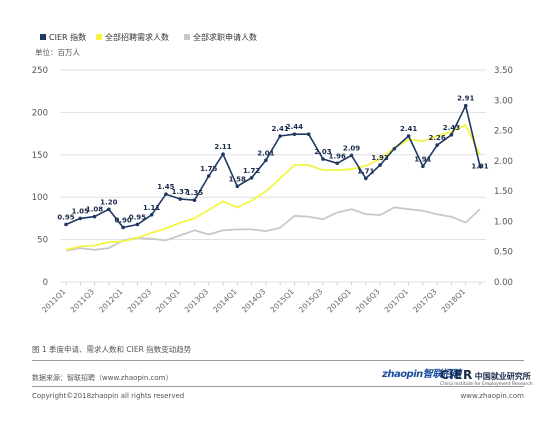 The height and width of the screenshot is (424, 550). What do you see at coordinates (265, 153) in the screenshot?
I see `data-label: 2.01` at bounding box center [265, 153].